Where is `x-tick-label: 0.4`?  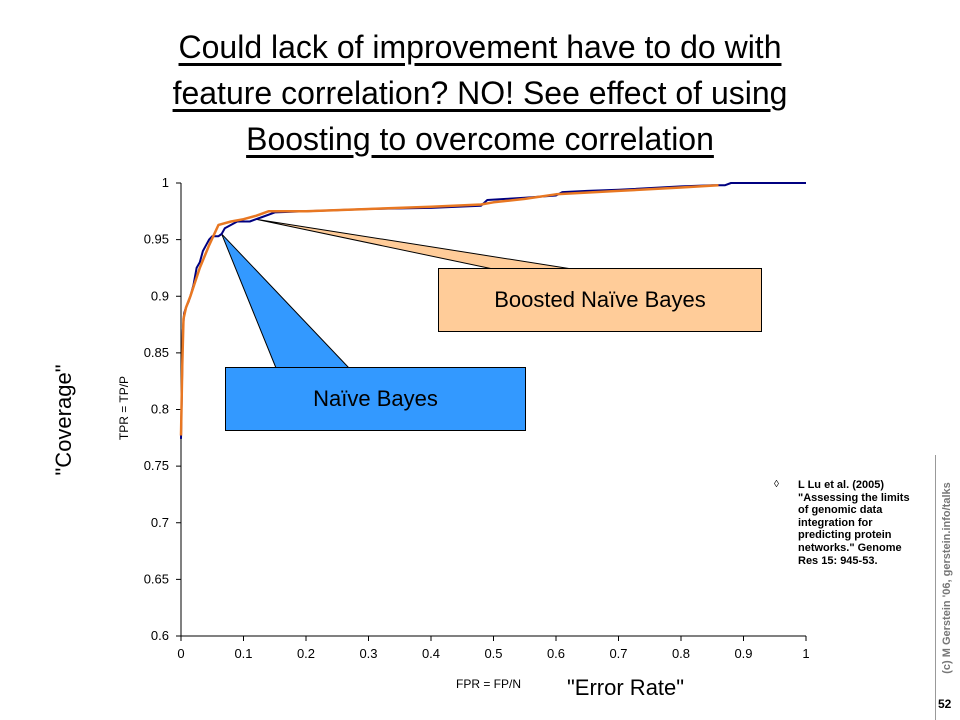
x-tick-label: 0.4 is located at coordinates (431, 653).